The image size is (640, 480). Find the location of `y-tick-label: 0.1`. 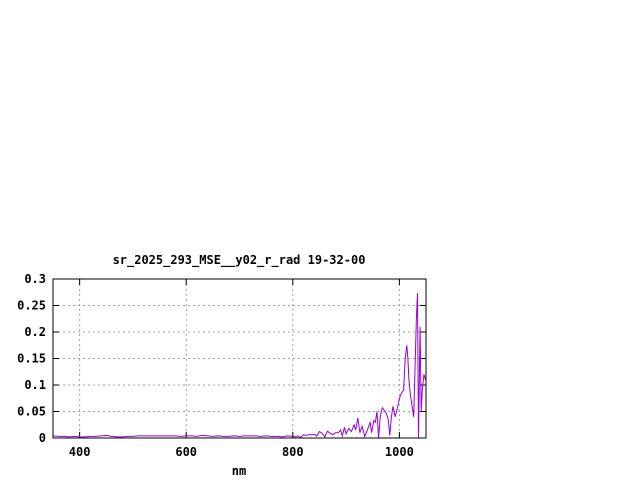

y-tick-label: 0.1 is located at coordinates (35, 385).